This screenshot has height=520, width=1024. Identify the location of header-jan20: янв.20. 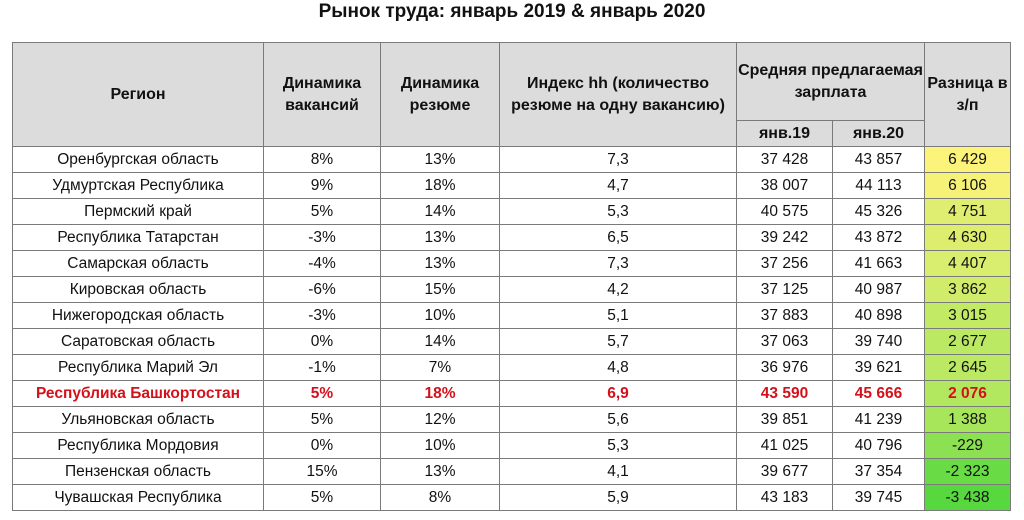
(878, 133).